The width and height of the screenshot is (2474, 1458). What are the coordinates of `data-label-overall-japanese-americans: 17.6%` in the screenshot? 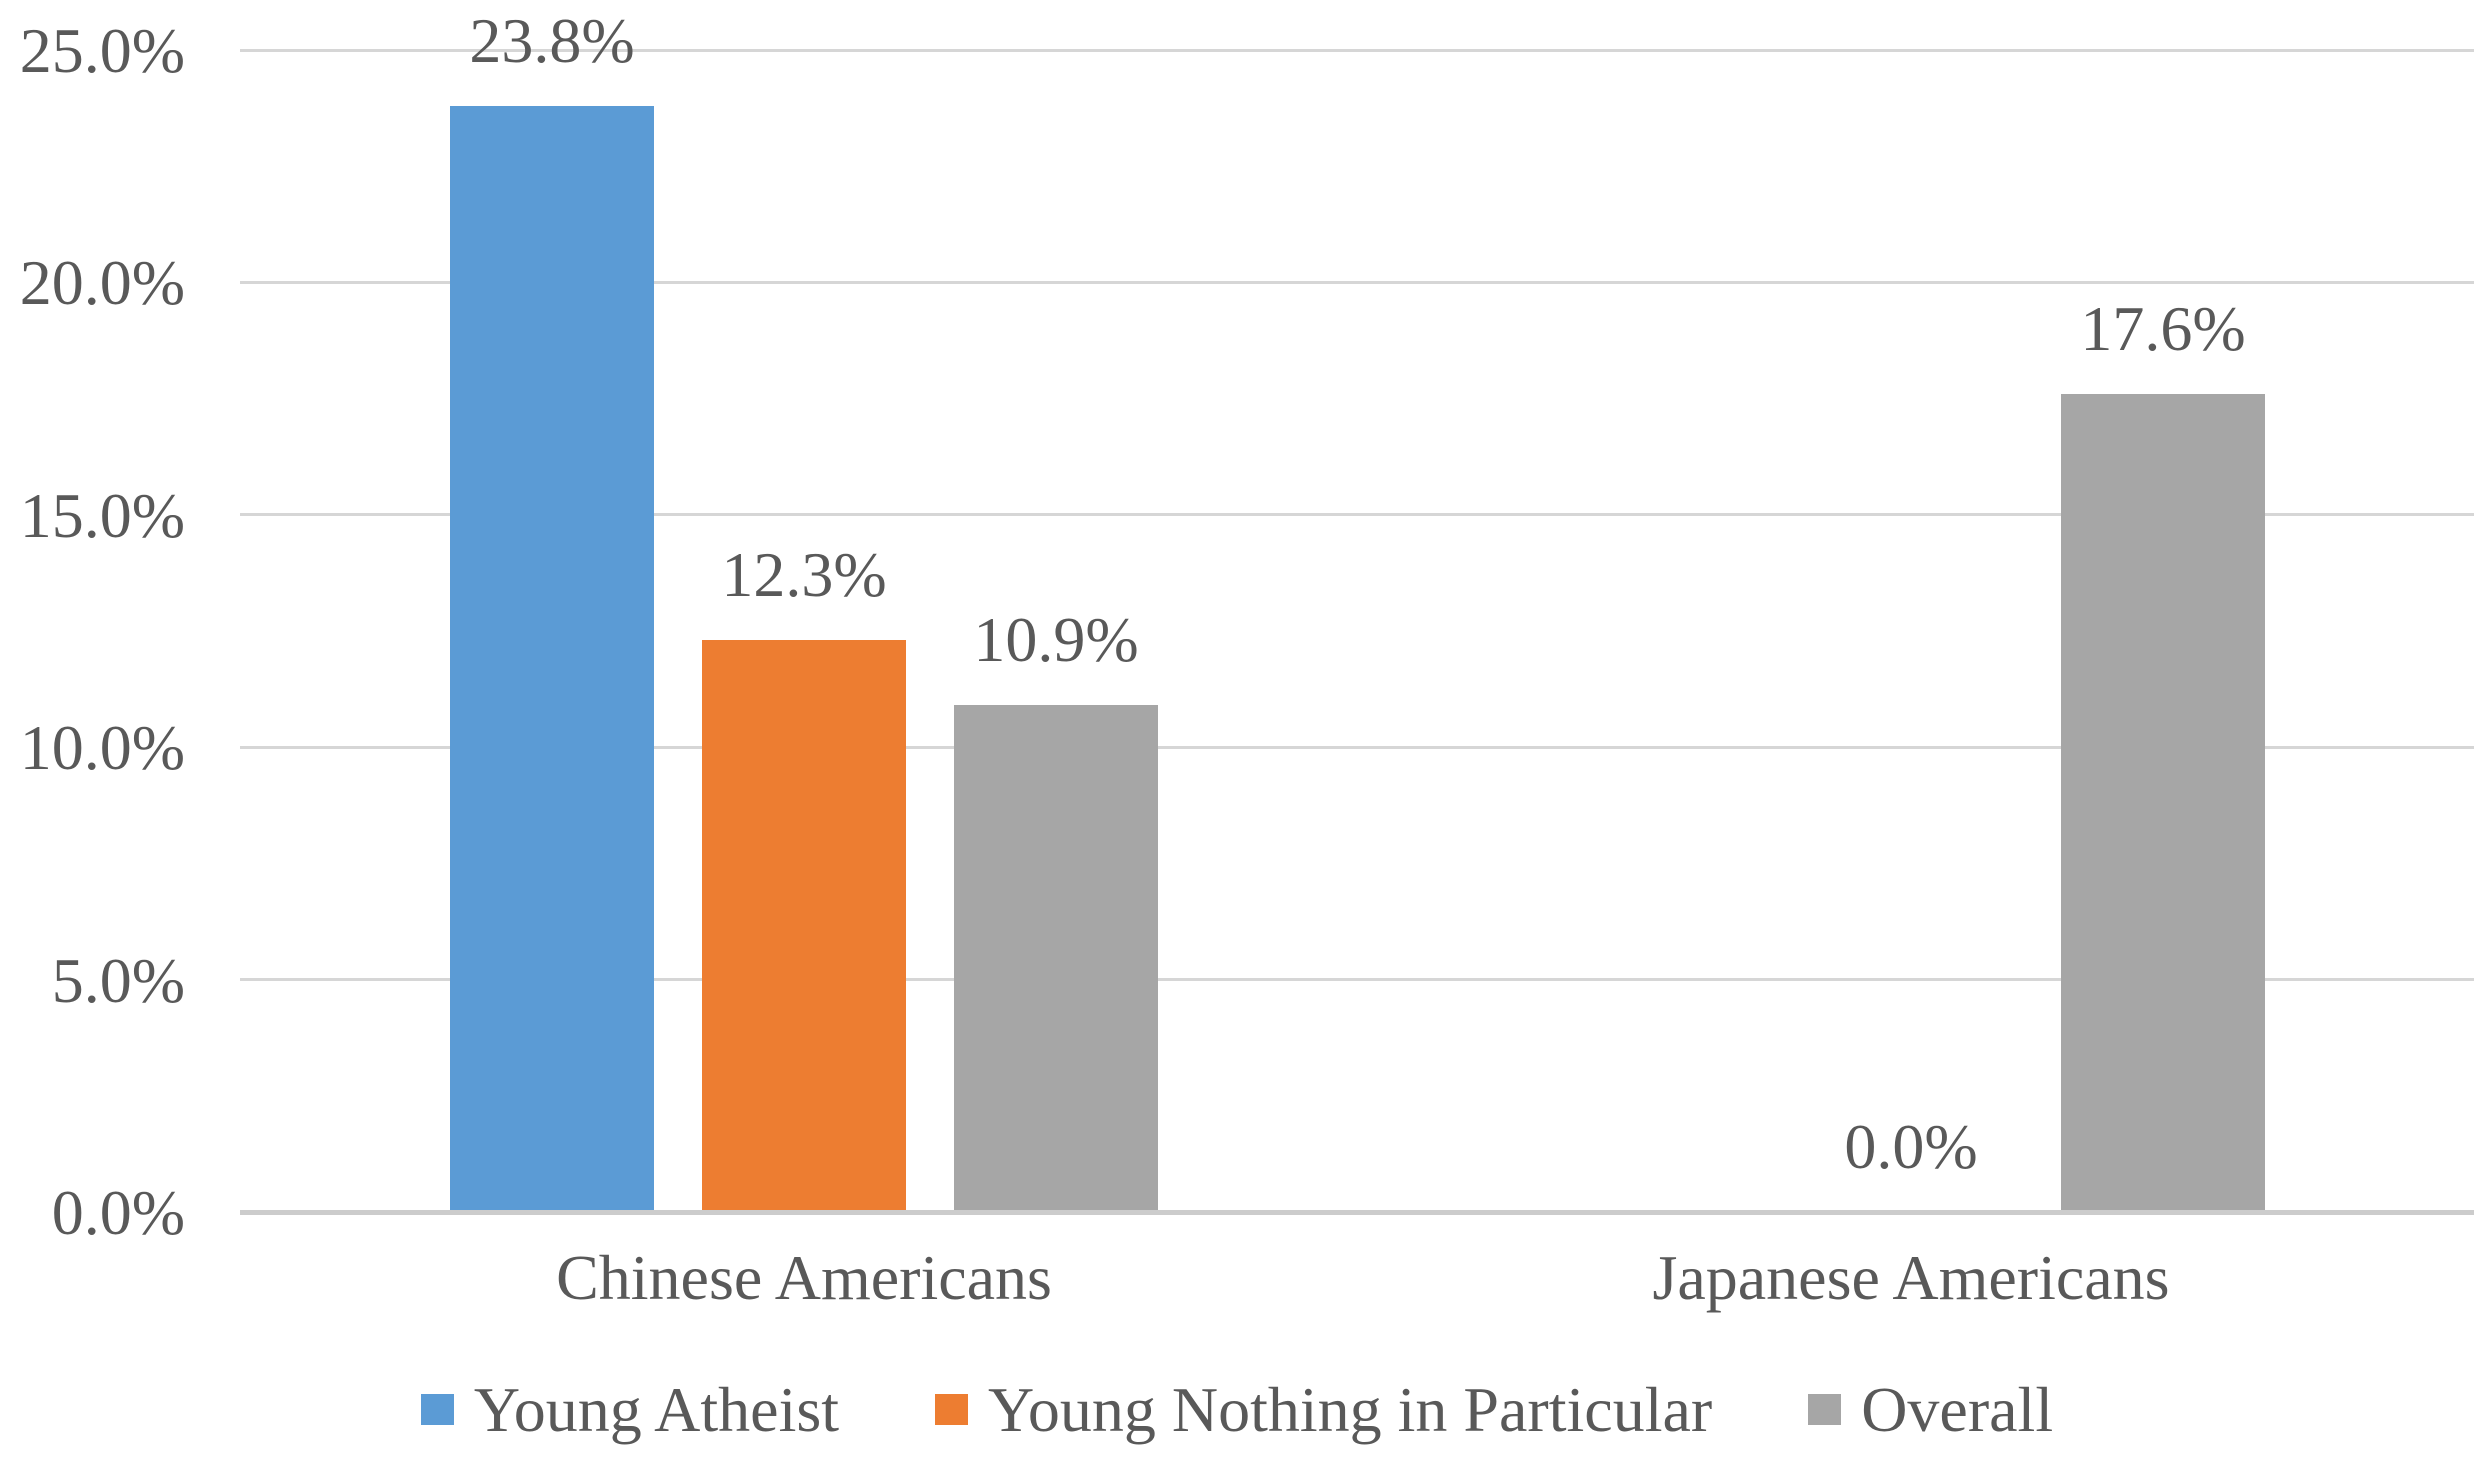 It's located at (2163, 328).